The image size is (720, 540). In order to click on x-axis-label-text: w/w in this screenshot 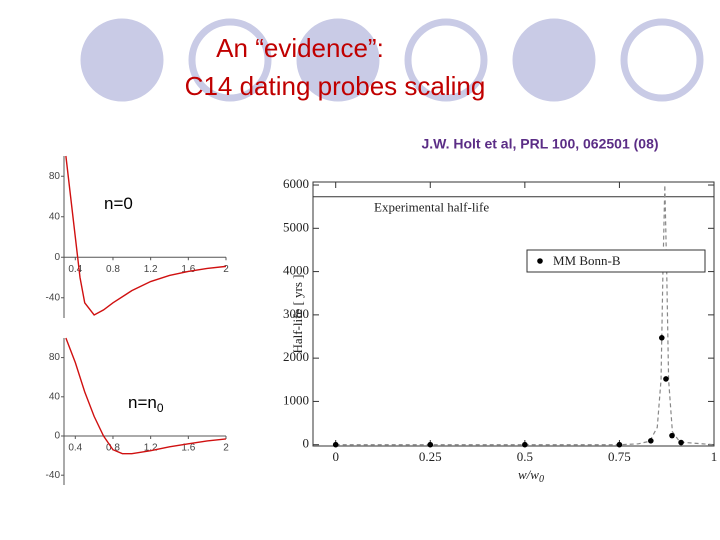, I will do `click(528, 474)`.